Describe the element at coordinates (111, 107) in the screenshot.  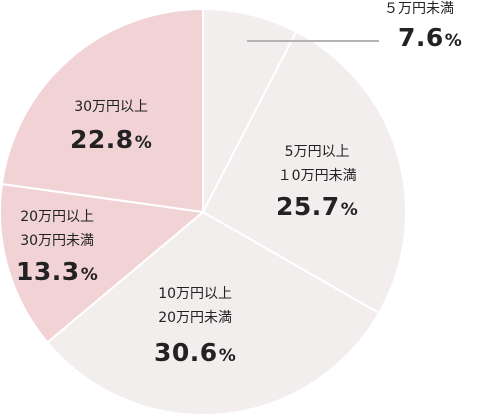
I see `slice-category-line: 30万円以上` at that location.